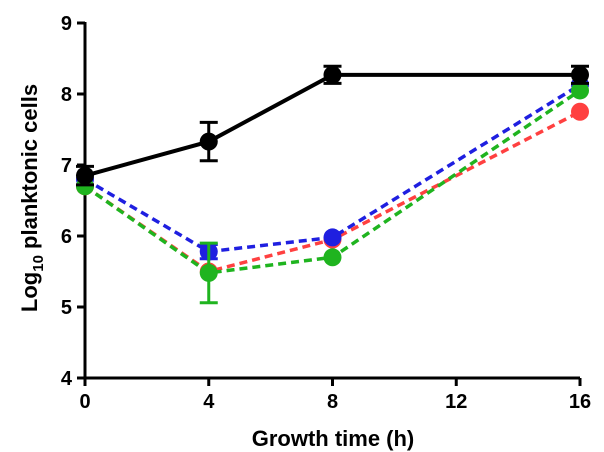  Describe the element at coordinates (29, 292) in the screenshot. I see `y-axis-title-prefix: Log` at that location.